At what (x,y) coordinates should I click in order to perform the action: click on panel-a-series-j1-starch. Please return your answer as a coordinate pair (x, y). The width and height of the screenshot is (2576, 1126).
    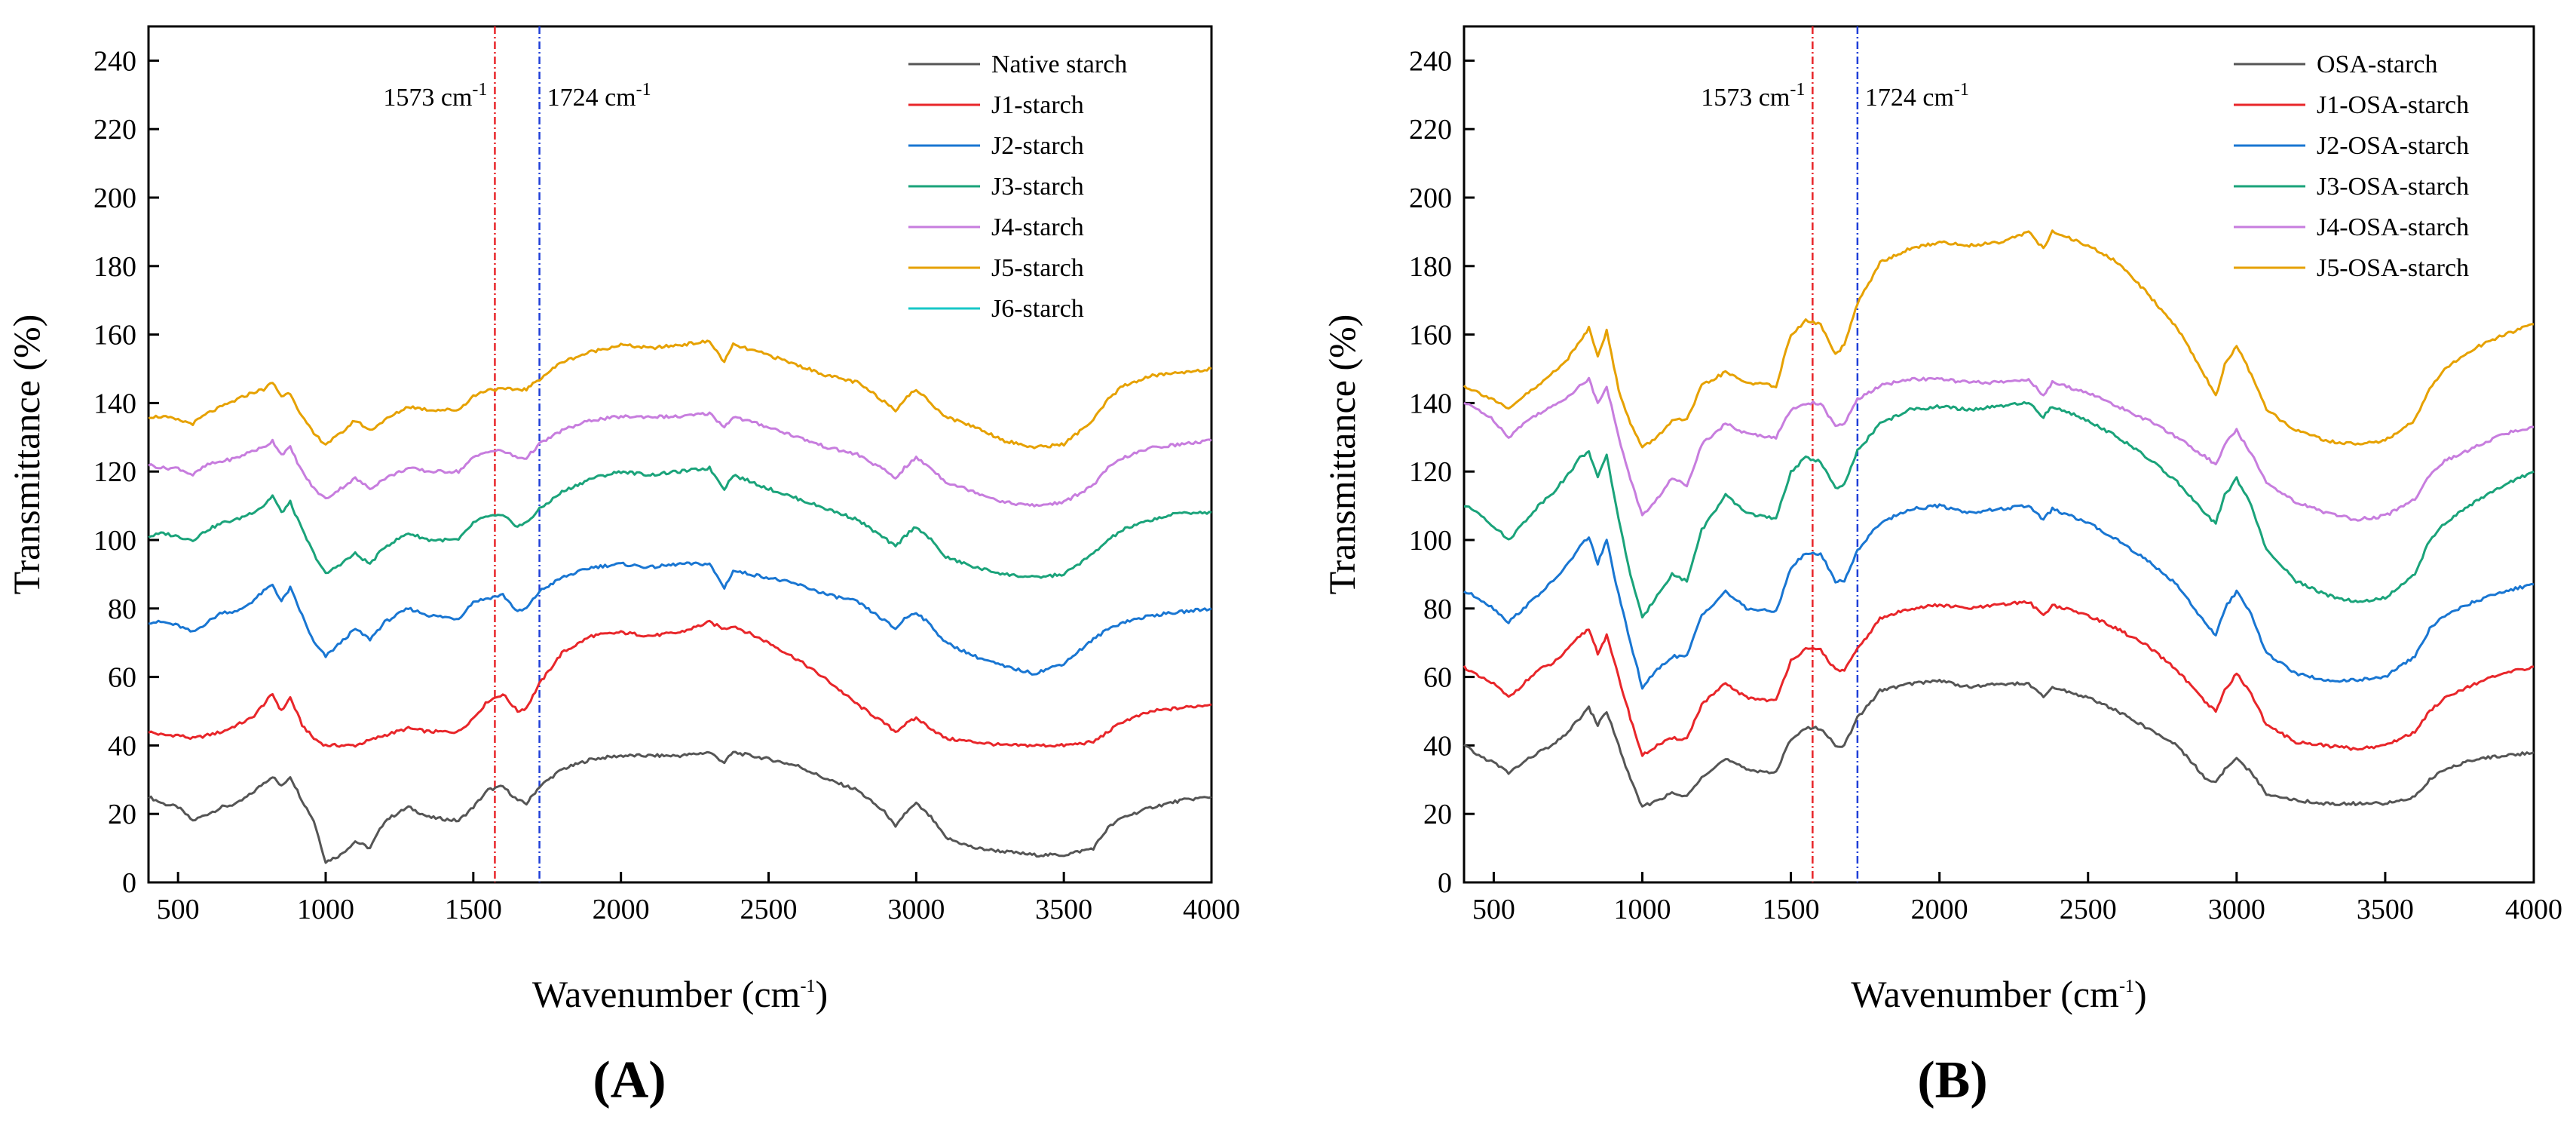
    Looking at the image, I should click on (680, 683).